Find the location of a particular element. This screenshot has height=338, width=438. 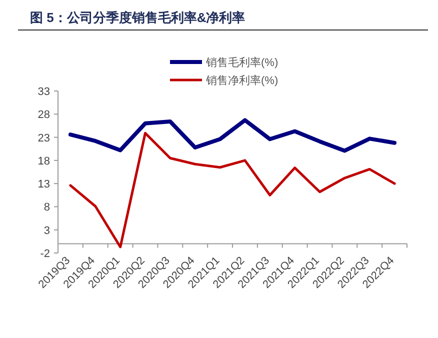

y-tick-label: 13 is located at coordinates (44, 184).